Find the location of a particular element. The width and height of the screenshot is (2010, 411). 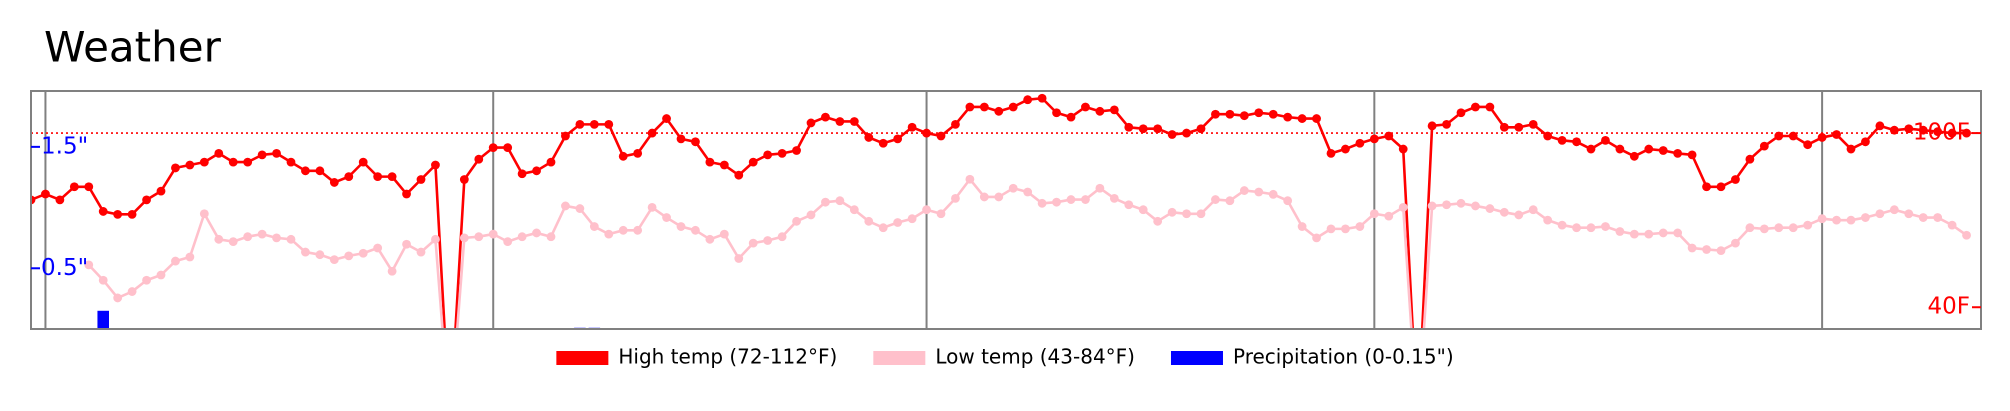

y2-tick-label: 100F is located at coordinates (1941, 133).